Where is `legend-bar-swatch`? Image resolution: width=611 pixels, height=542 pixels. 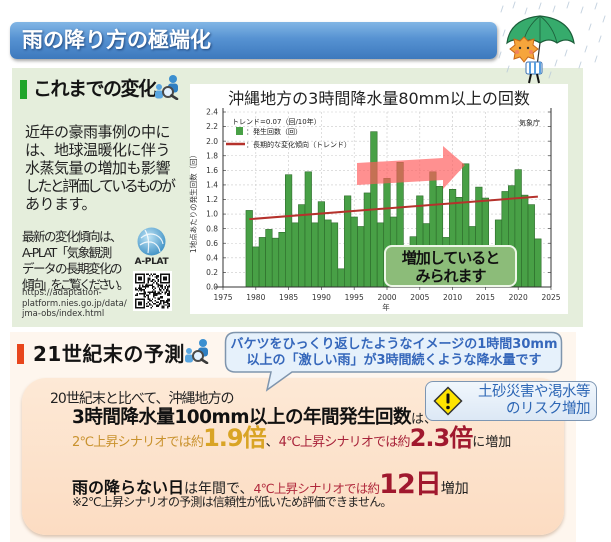
legend-bar-swatch is located at coordinates (239, 131).